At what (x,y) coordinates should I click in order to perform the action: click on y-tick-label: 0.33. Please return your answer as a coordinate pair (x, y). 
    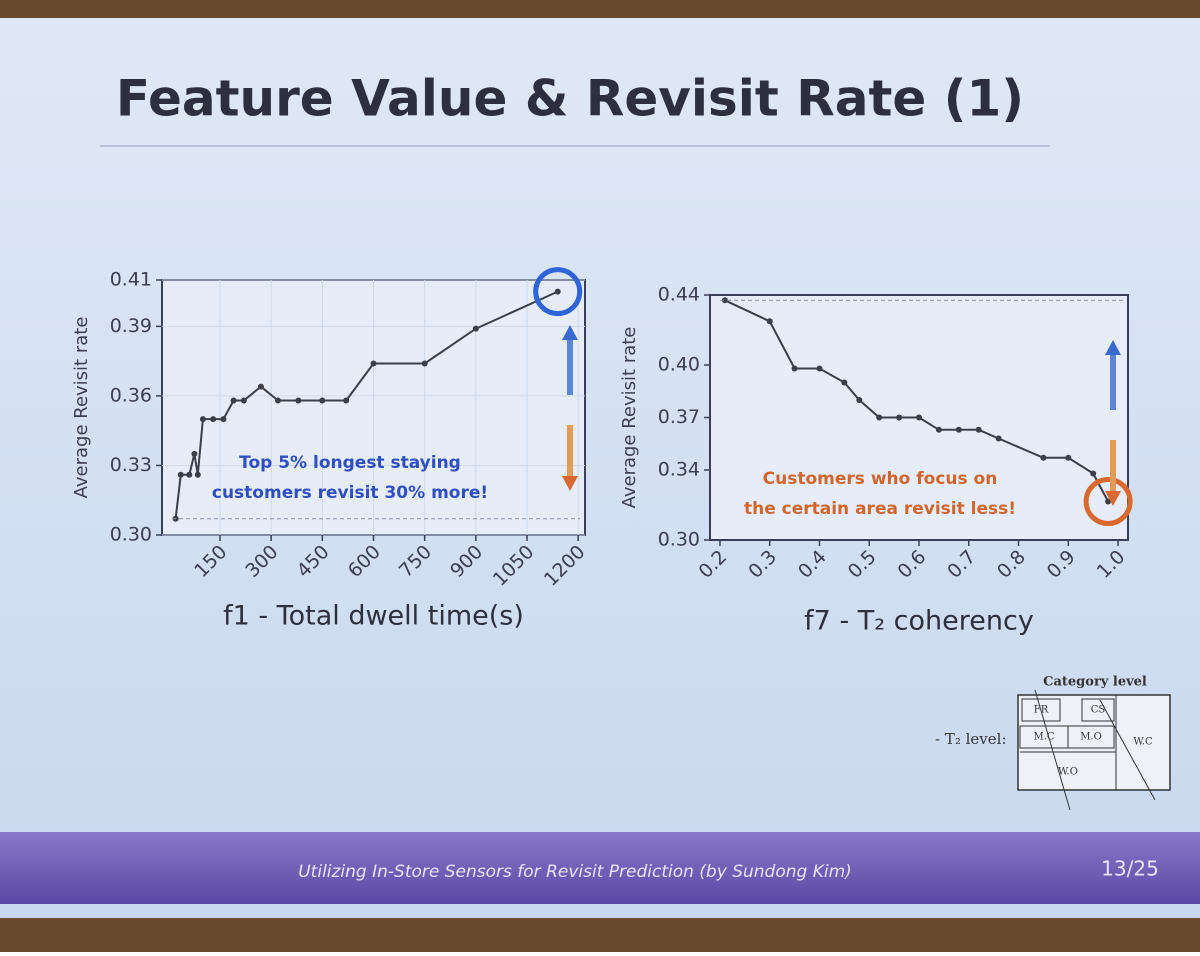
    Looking at the image, I should click on (131, 465).